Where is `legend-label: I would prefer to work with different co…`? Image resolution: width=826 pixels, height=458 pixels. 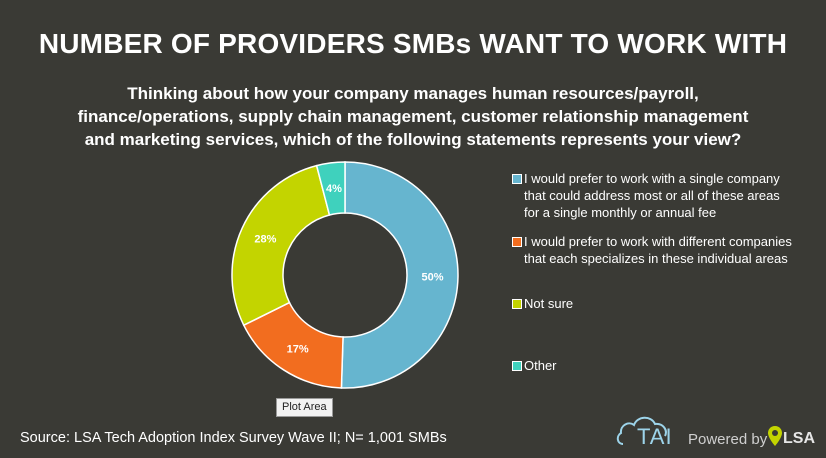
legend-label: I would prefer to work with different co… is located at coordinates (658, 250).